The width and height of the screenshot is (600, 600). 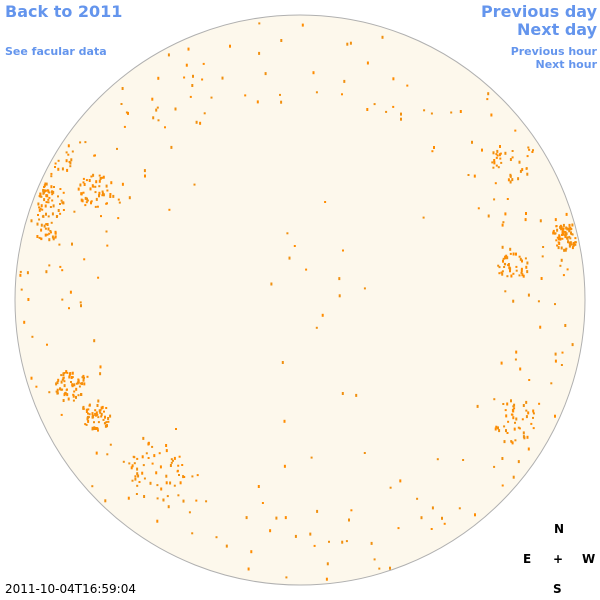 I want to click on timestamp: 2011-10-04T16:59:04, so click(x=70, y=589).